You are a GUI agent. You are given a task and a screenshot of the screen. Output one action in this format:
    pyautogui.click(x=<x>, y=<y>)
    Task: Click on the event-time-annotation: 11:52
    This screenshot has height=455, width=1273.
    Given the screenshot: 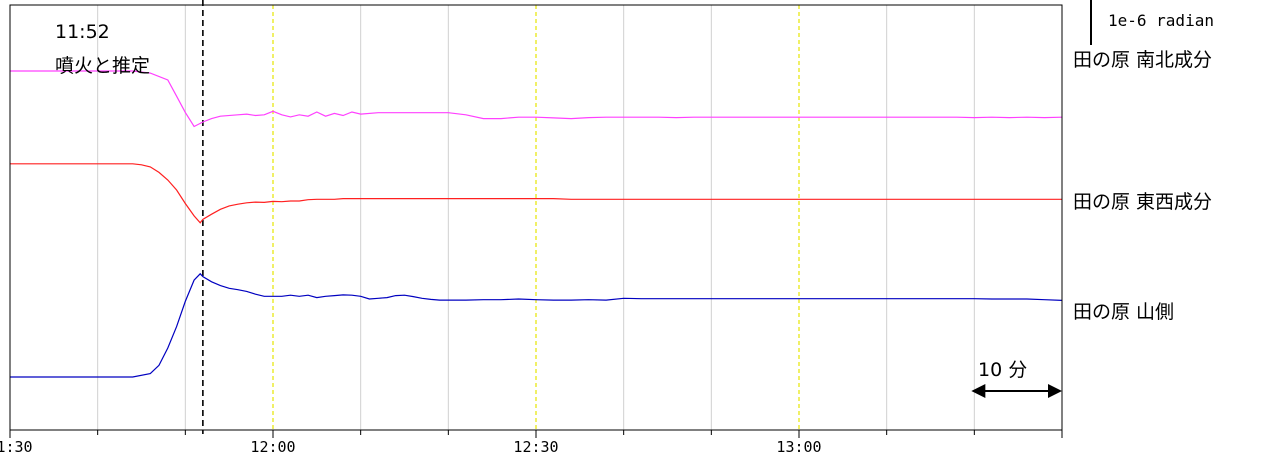 What is the action you would take?
    pyautogui.click(x=82, y=32)
    